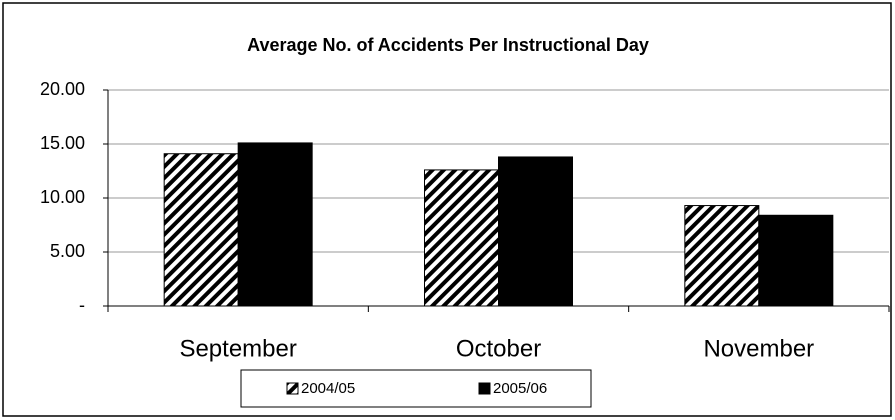 The width and height of the screenshot is (895, 420). Describe the element at coordinates (416, 388) in the screenshot. I see `legend-box` at that location.